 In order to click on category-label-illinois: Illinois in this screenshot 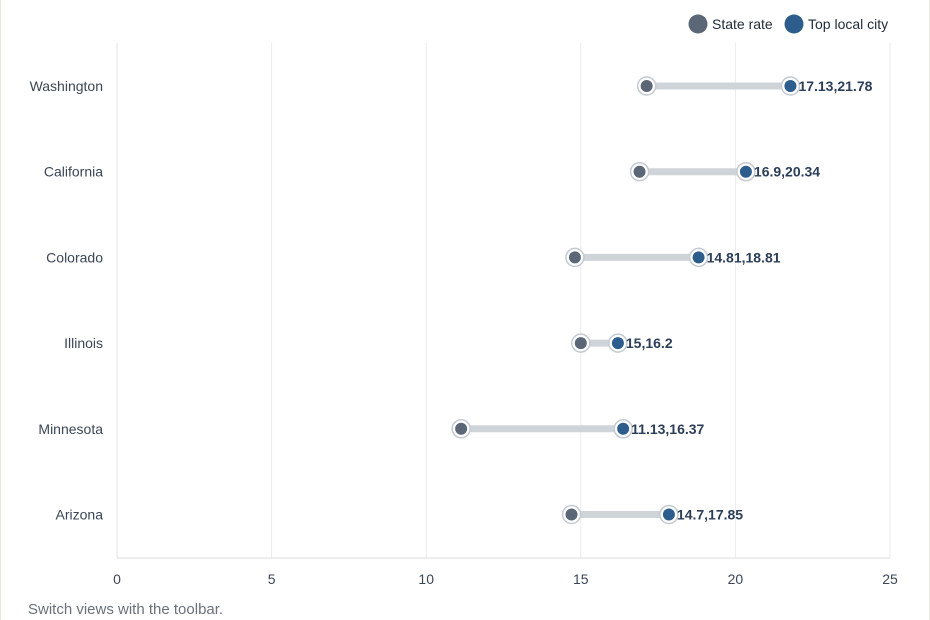, I will do `click(83, 343)`.